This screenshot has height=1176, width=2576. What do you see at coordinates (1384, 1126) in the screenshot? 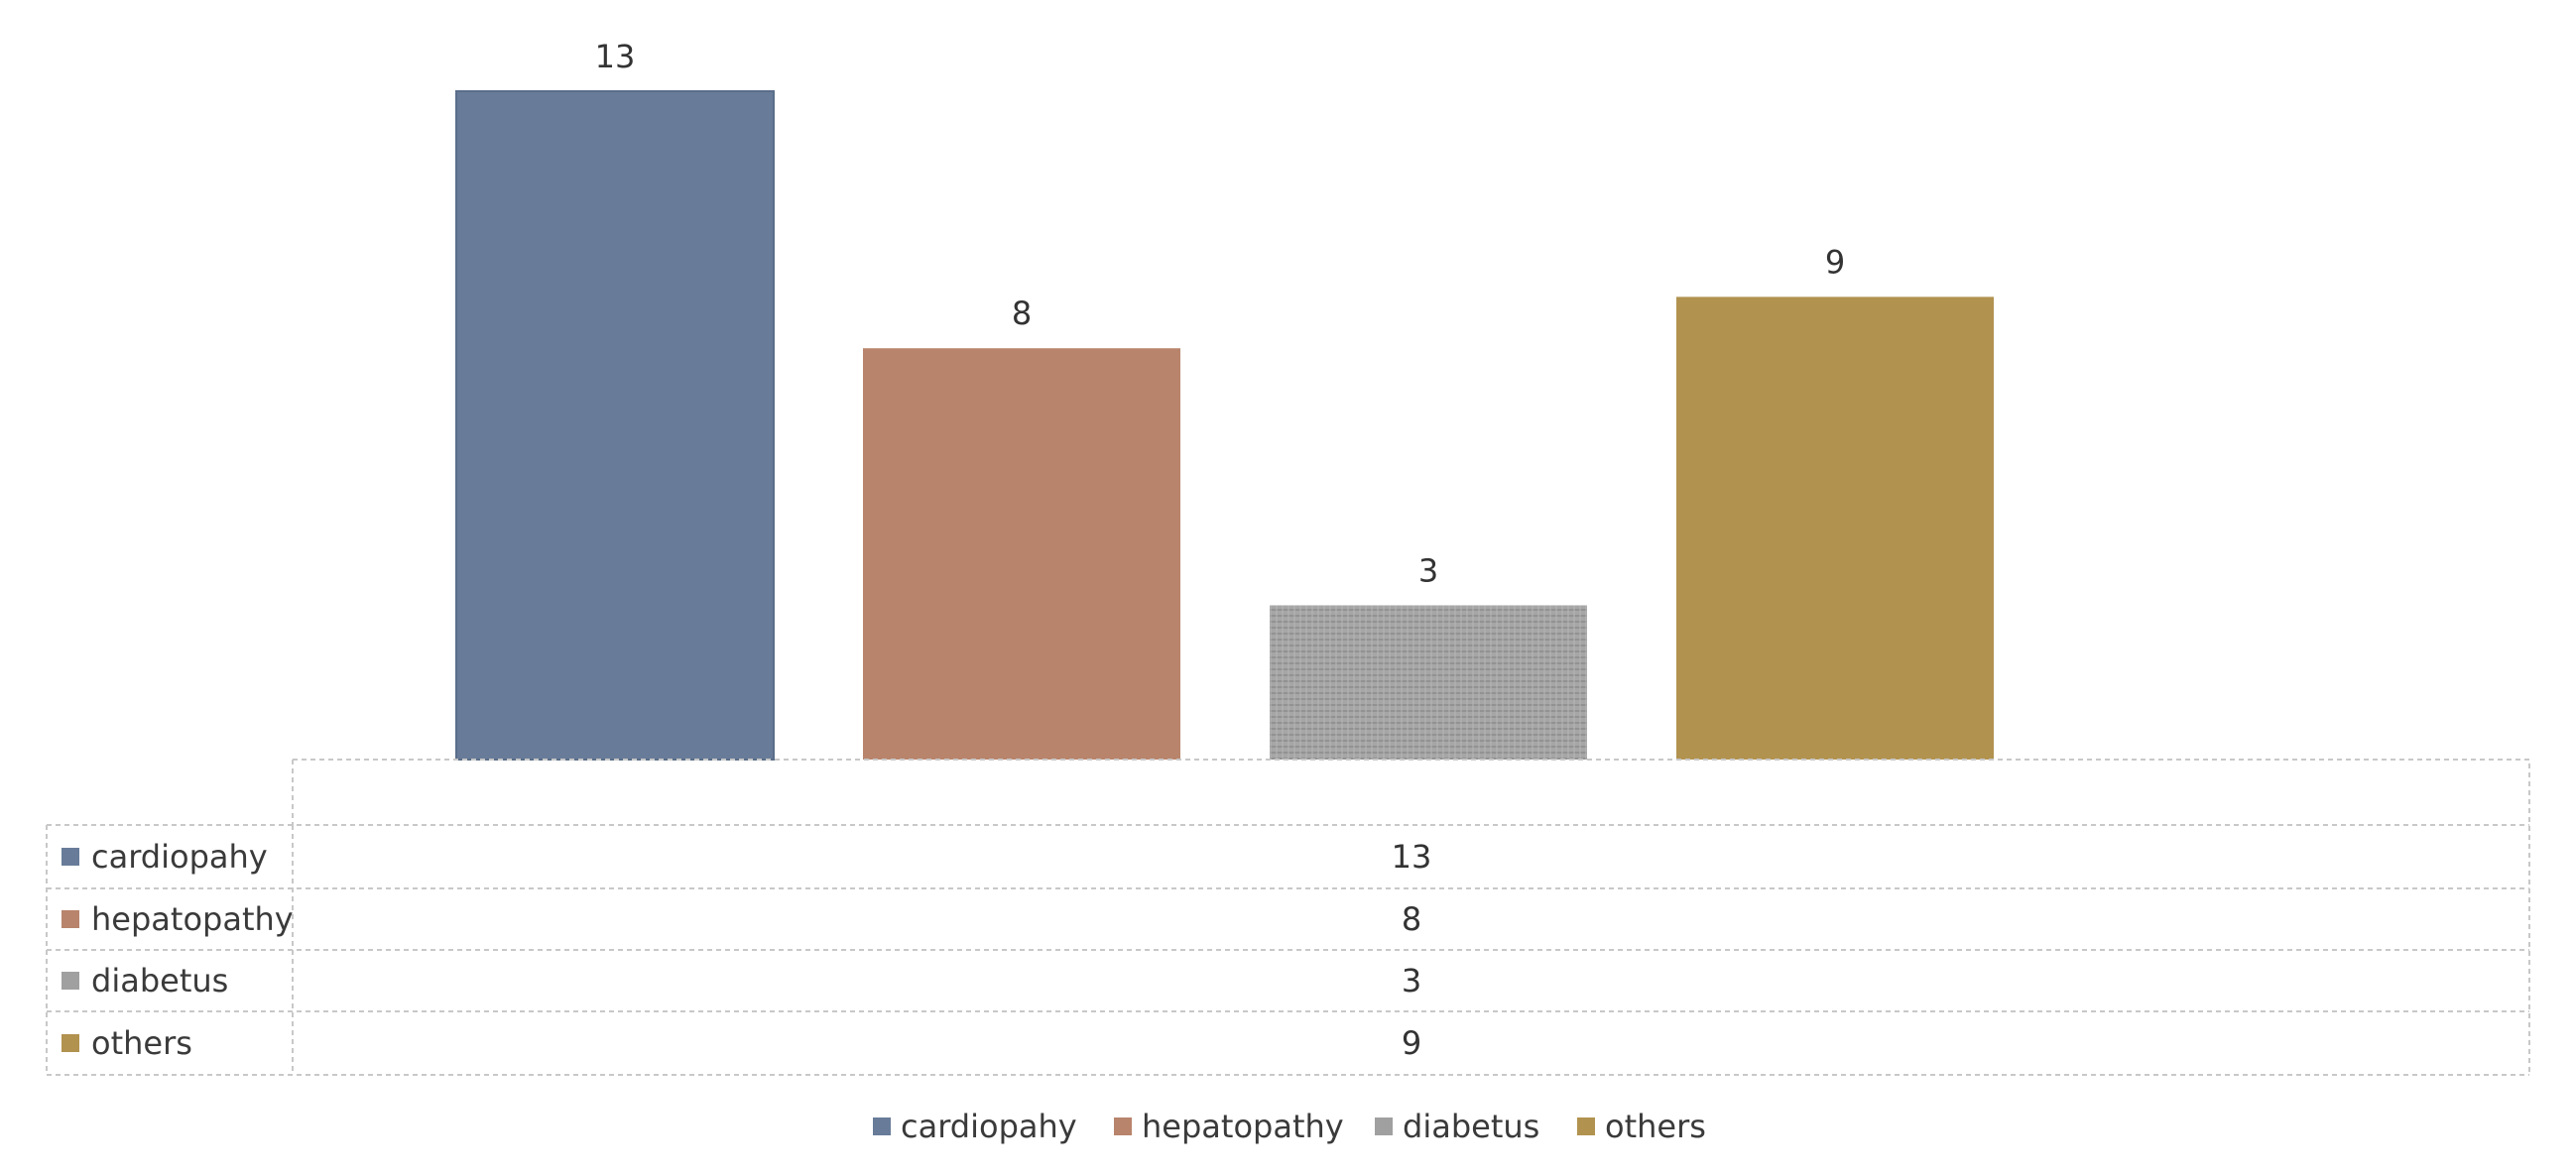
I see `legend-swatch-diabetus` at bounding box center [1384, 1126].